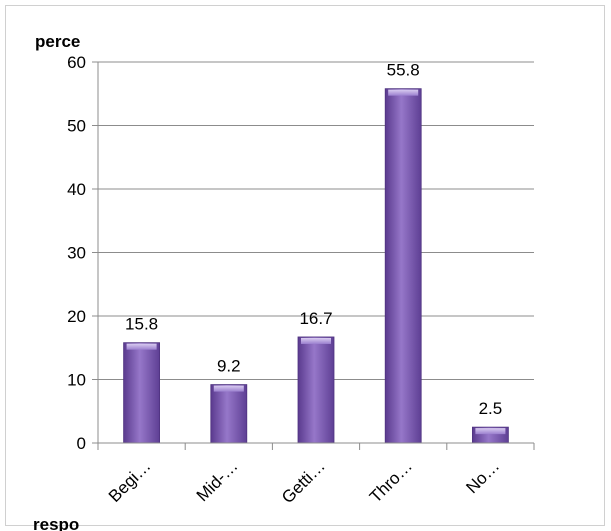 The image size is (611, 531). Describe the element at coordinates (81, 443) in the screenshot. I see `y-tick-label: 0` at that location.